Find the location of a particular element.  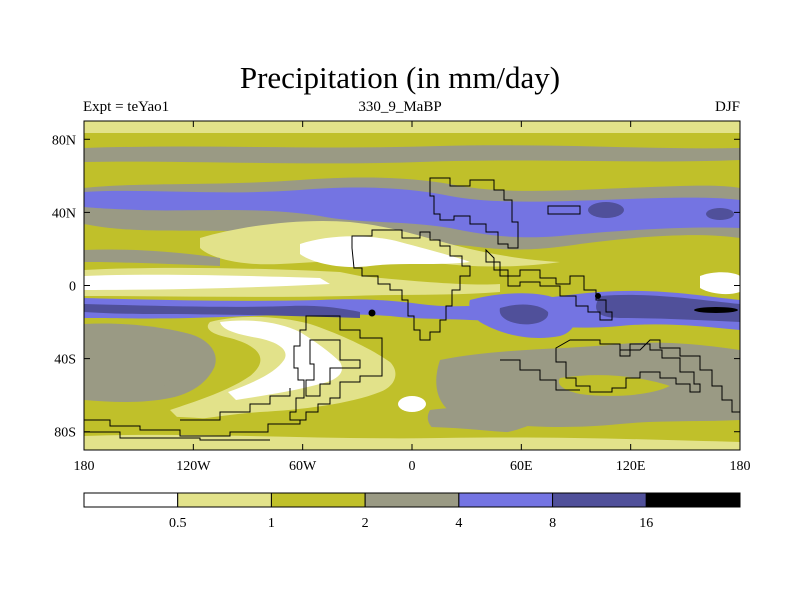

sub-antarctic-outline is located at coordinates (235, 404).